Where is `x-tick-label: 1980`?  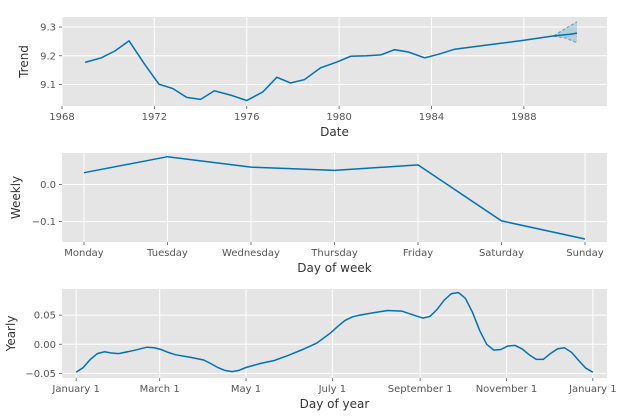
x-tick-label: 1980 is located at coordinates (338, 117).